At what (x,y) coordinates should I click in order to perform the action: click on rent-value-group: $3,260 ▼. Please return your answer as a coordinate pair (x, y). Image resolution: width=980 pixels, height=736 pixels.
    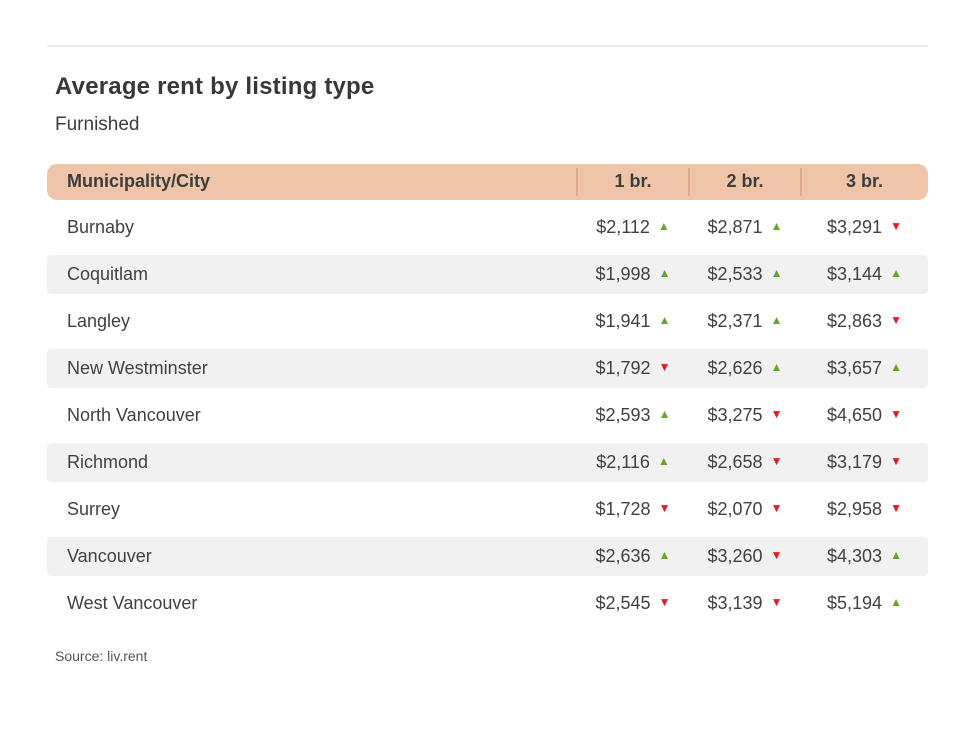
    Looking at the image, I should click on (745, 556).